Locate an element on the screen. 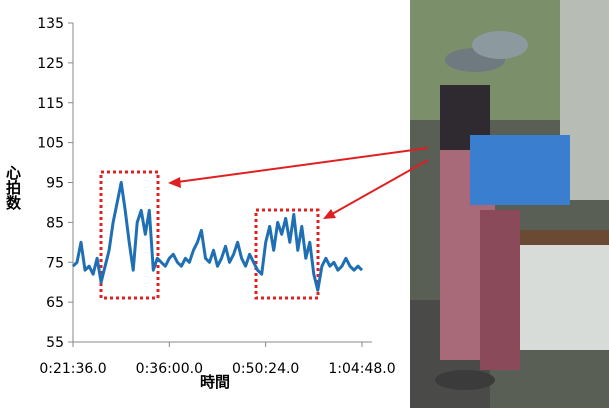 The width and height of the screenshot is (609, 412). y-tick-label: 65 is located at coordinates (55, 303).